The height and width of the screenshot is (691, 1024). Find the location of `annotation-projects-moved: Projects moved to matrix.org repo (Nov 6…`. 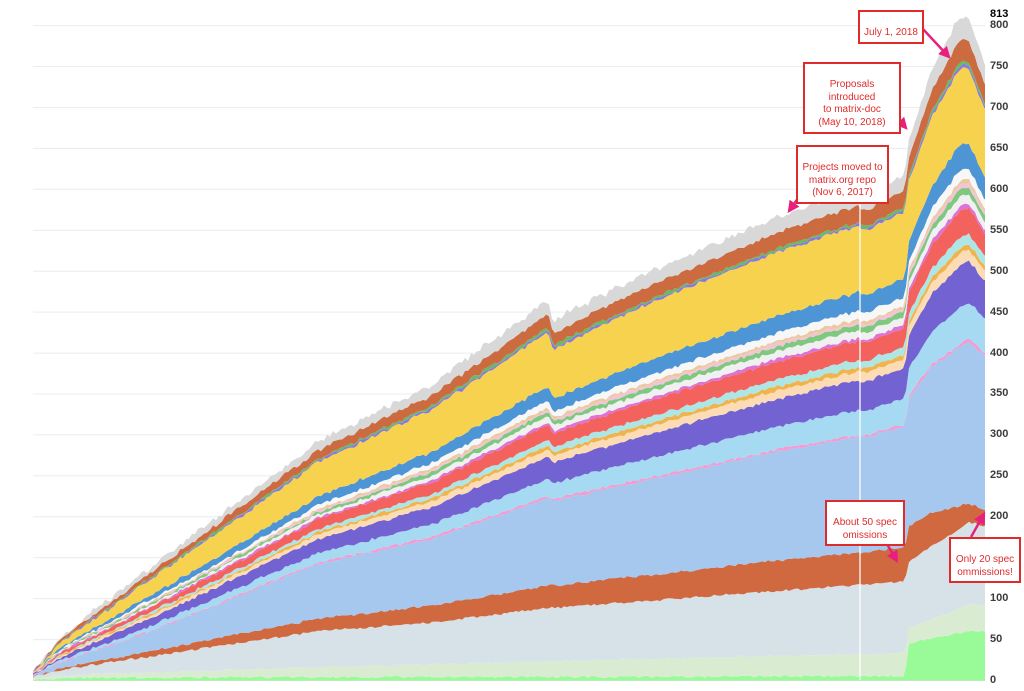

annotation-projects-moved: Projects moved to matrix.org repo (Nov 6… is located at coordinates (842, 175).